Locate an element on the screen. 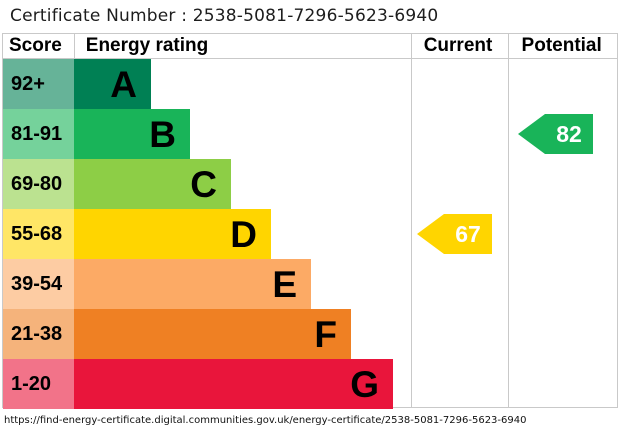 Image resolution: width=620 pixels, height=440 pixels. band-bar: G is located at coordinates (233, 384).